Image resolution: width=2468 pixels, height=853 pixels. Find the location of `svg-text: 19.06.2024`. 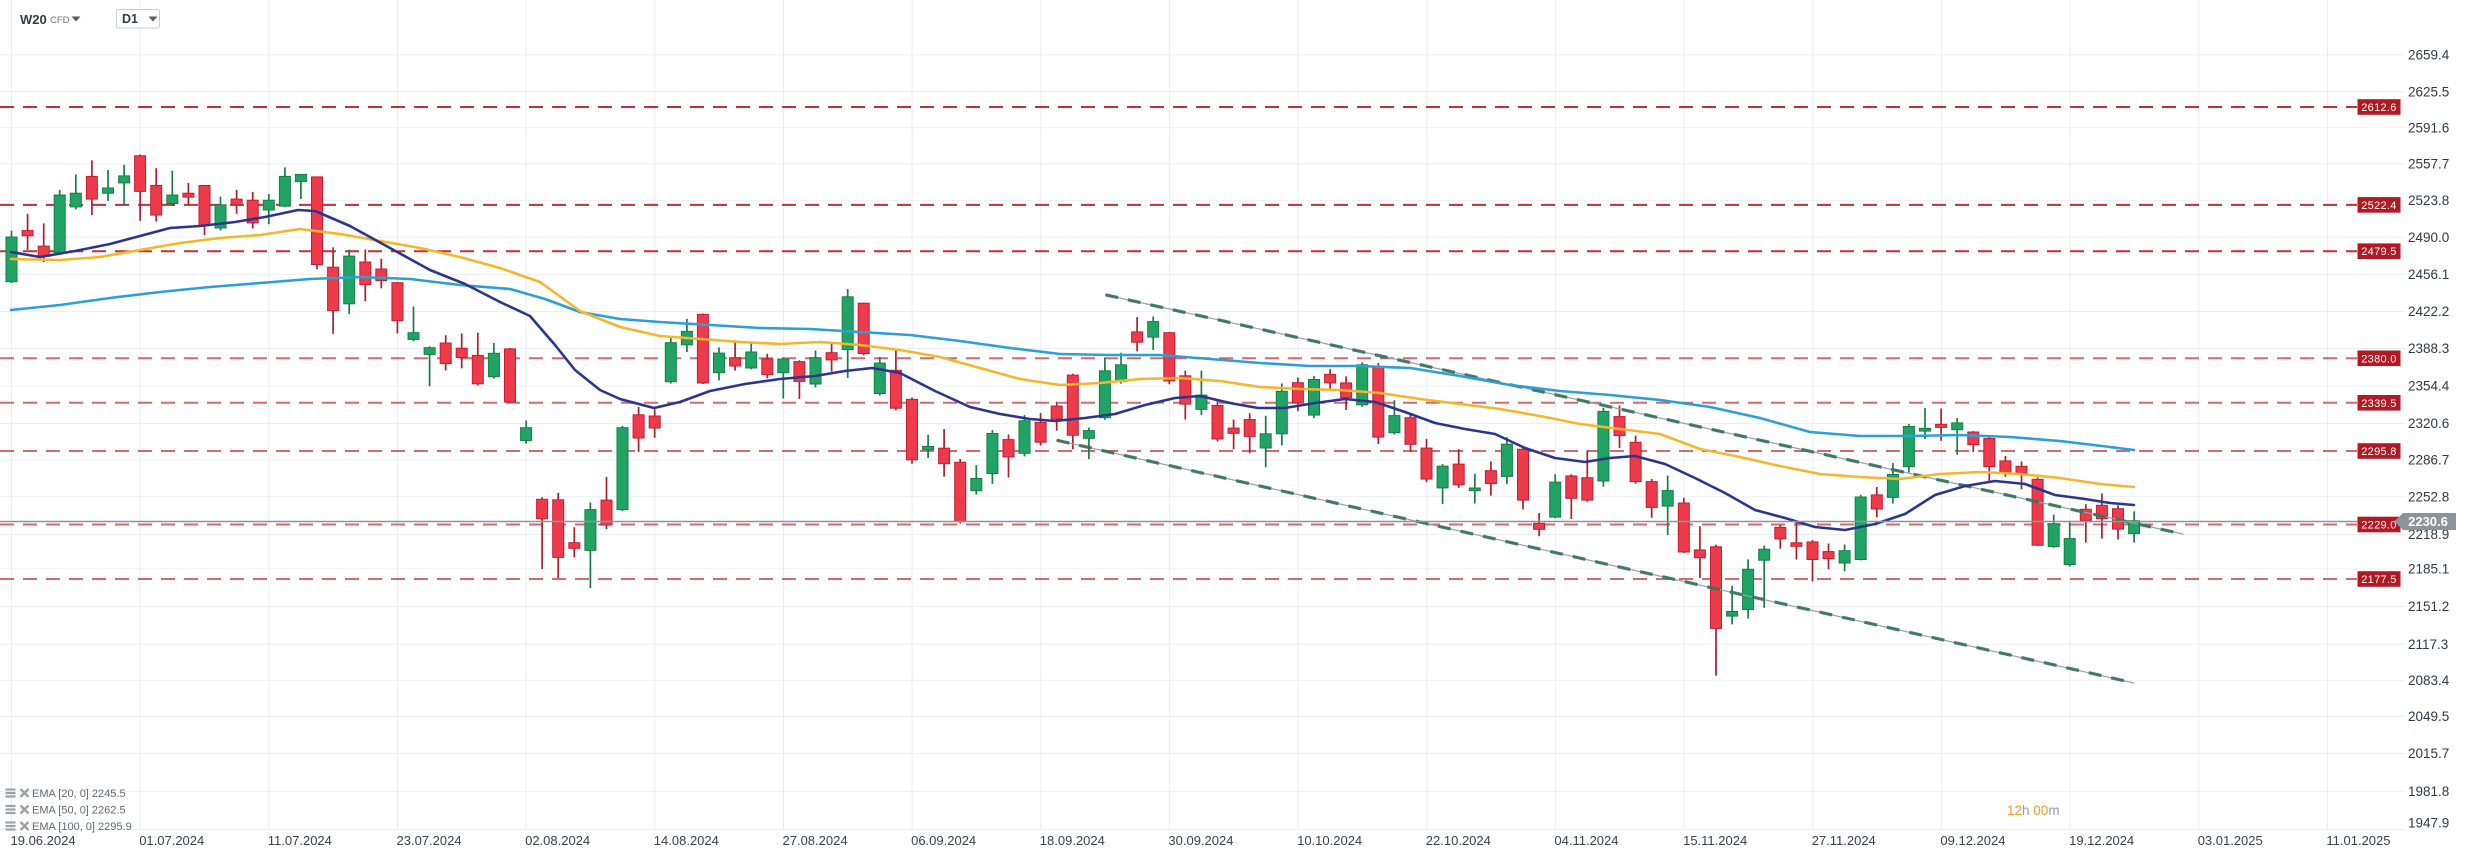

svg-text: 19.06.2024 is located at coordinates (43, 840).